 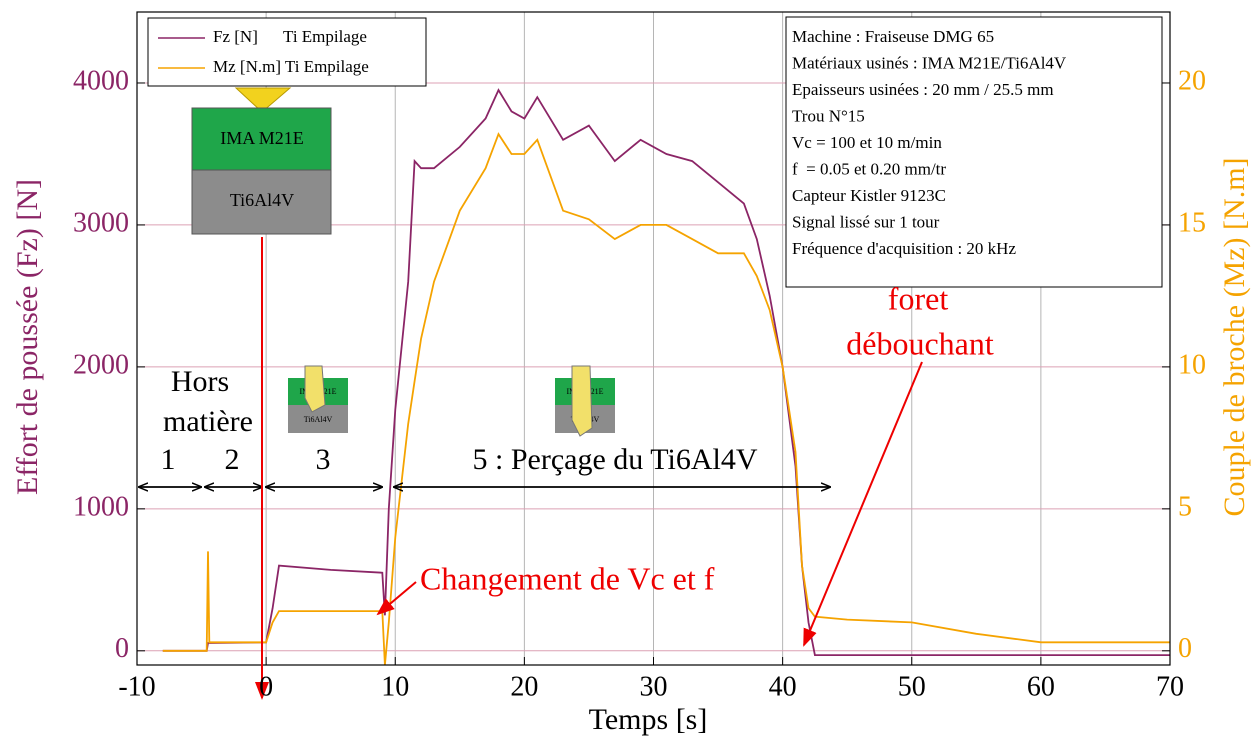 What do you see at coordinates (1170, 686) in the screenshot?
I see `x-tick-label: 70` at bounding box center [1170, 686].